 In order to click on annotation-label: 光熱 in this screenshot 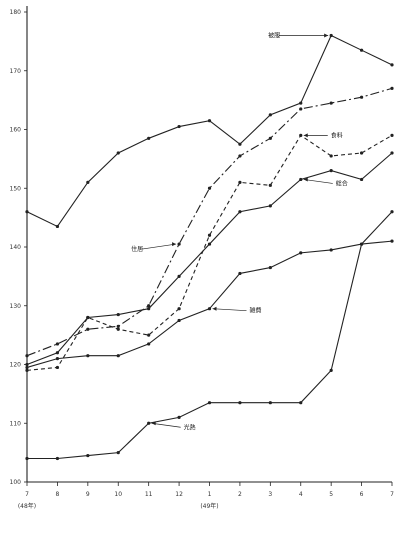, I will do `click(190, 427)`.